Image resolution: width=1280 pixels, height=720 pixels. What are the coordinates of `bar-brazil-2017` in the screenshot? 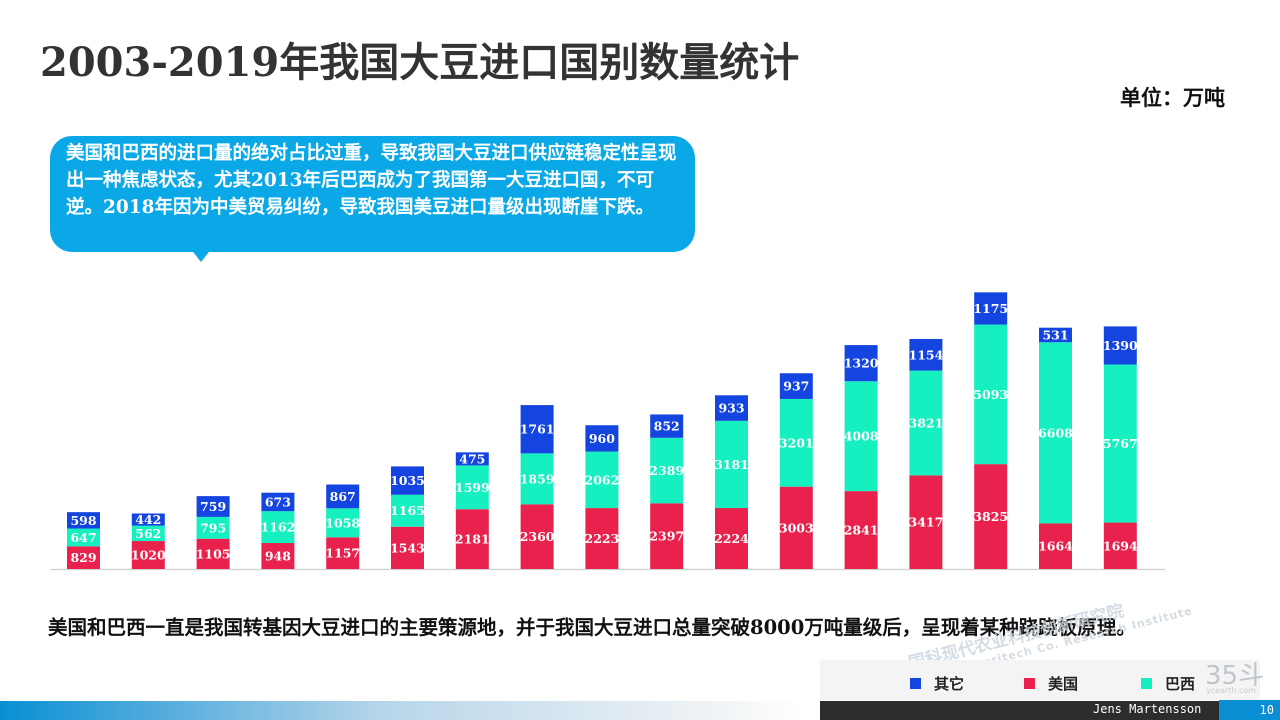 It's located at (991, 394).